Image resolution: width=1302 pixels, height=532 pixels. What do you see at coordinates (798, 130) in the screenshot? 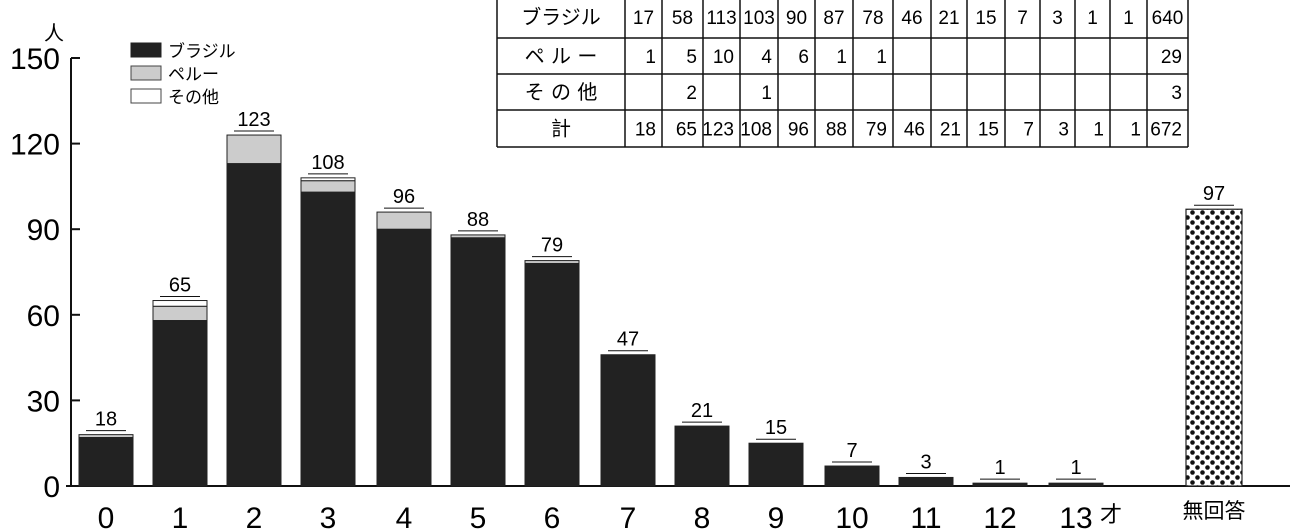
I see `table-cell: 96` at bounding box center [798, 130].